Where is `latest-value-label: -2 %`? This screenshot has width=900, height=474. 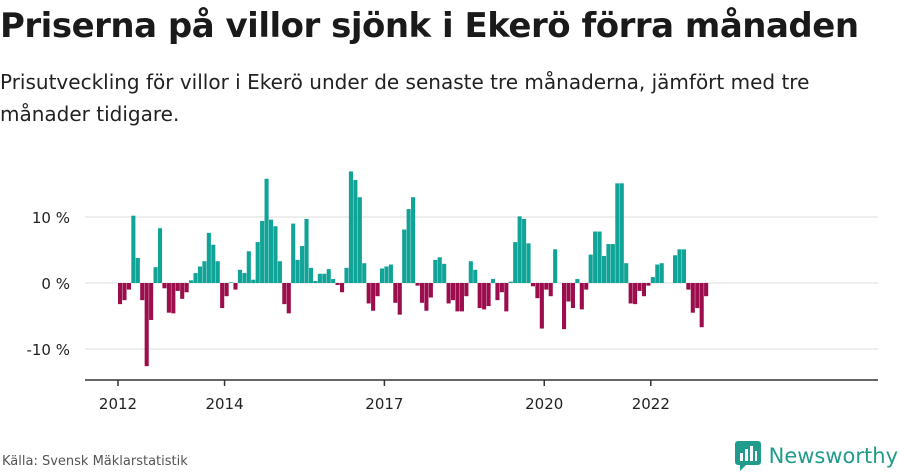 latest-value-label: -2 % is located at coordinates (719, 2).